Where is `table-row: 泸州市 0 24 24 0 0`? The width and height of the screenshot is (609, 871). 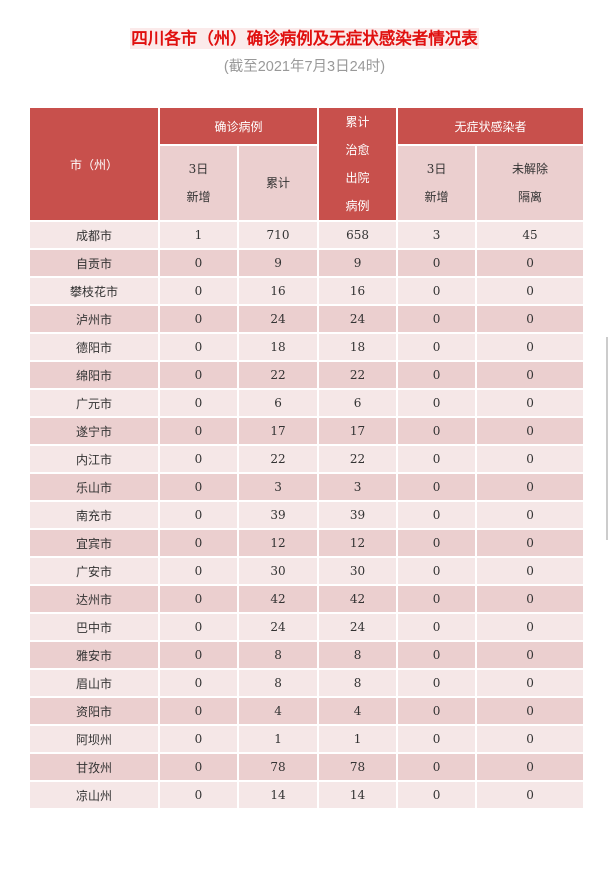 table-row: 泸州市 0 24 24 0 0 is located at coordinates (307, 319).